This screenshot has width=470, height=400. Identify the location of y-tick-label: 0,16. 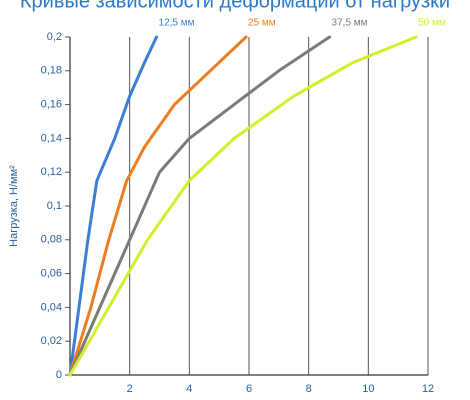
(51, 105).